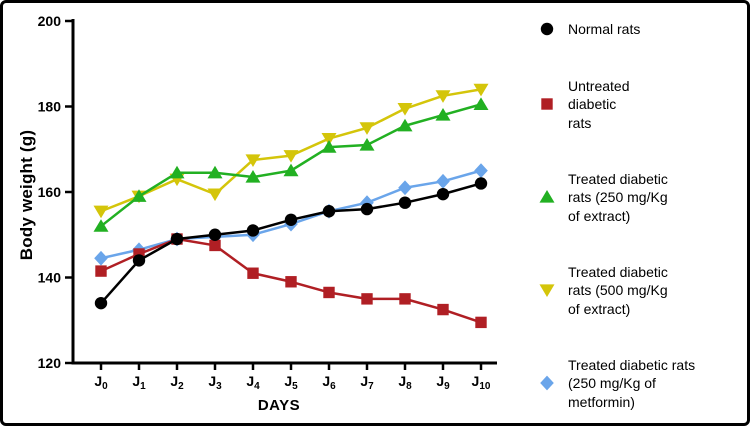  Describe the element at coordinates (279, 405) in the screenshot. I see `x-axis-title: DAYS` at that location.